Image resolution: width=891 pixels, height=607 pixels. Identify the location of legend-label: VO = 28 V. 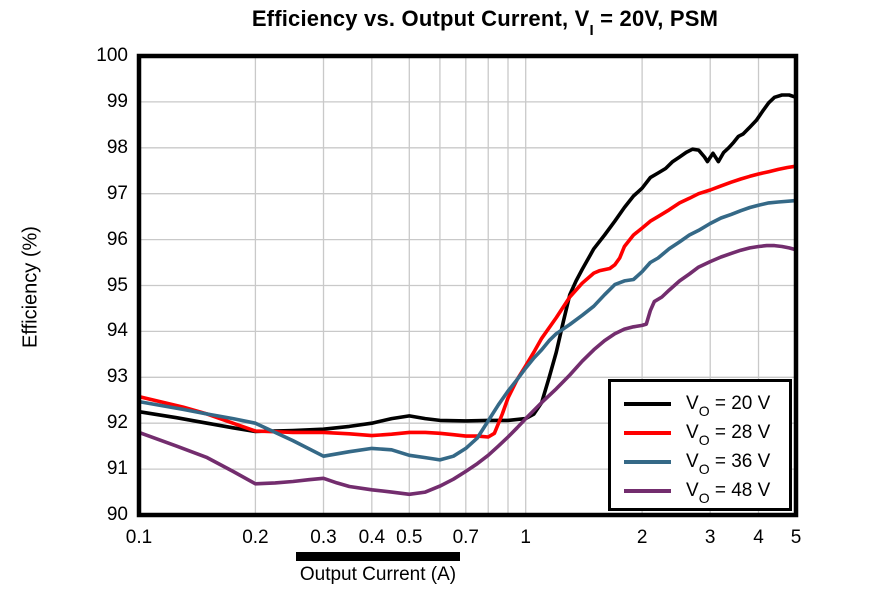
(728, 435).